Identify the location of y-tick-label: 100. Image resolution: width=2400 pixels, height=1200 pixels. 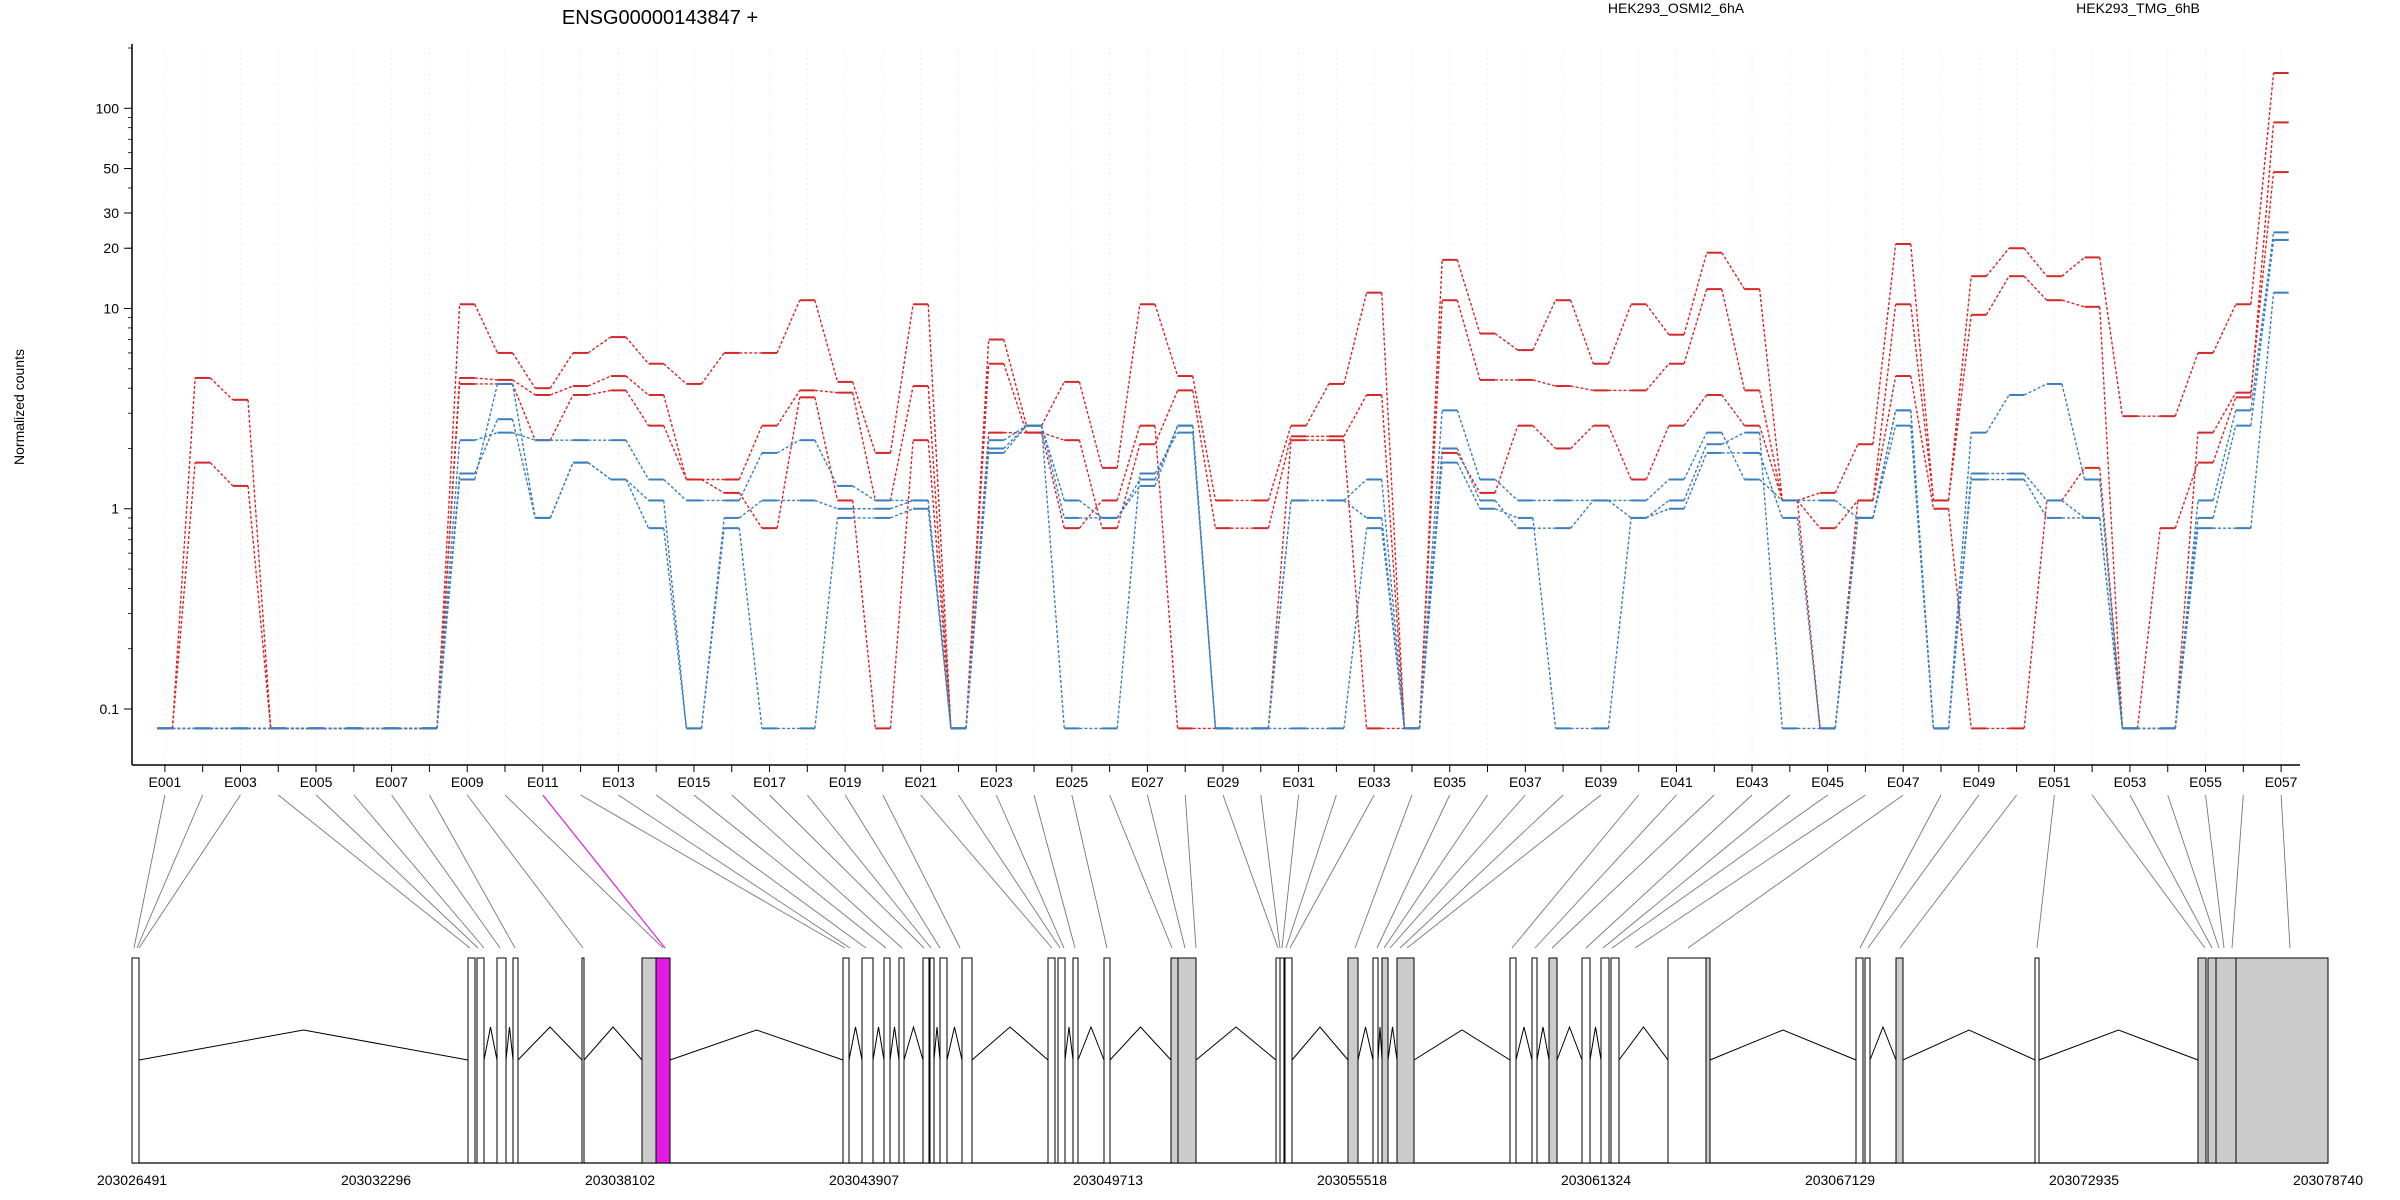
(108, 108).